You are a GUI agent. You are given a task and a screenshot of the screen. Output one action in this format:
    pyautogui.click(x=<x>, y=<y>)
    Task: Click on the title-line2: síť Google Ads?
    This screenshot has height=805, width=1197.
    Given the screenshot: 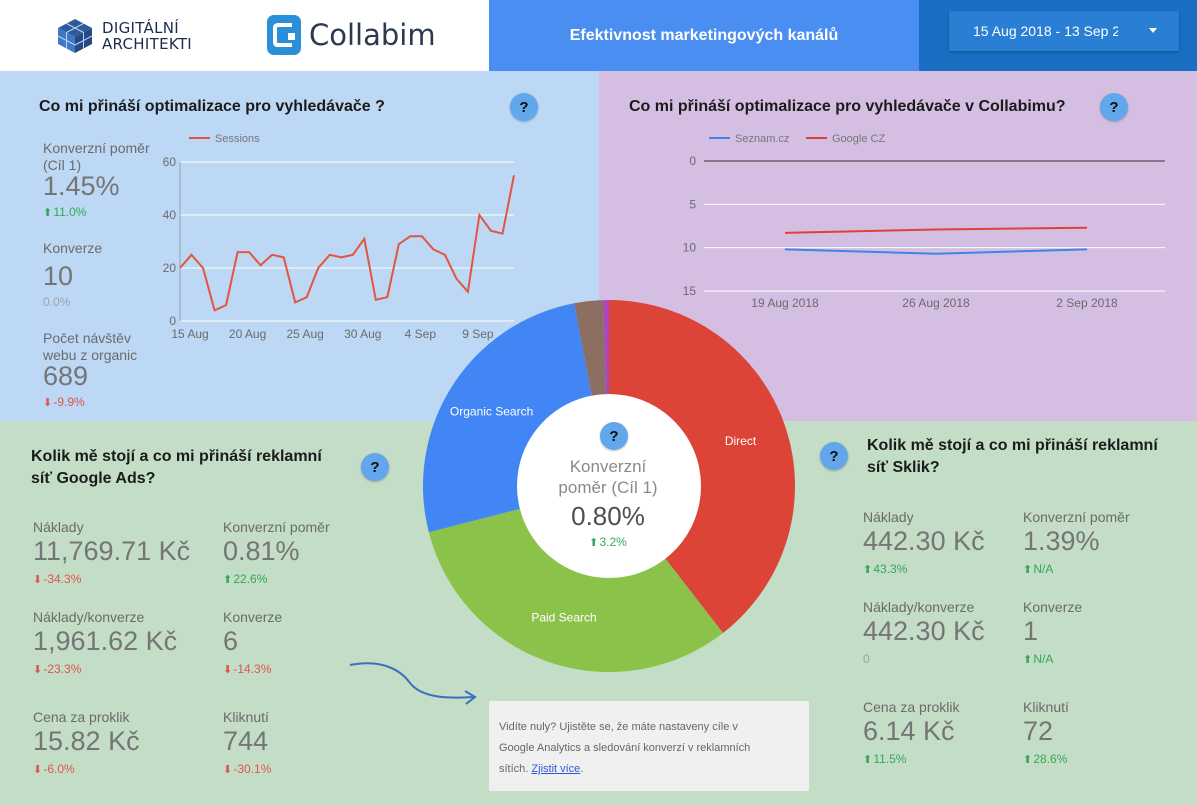 What is the action you would take?
    pyautogui.click(x=93, y=478)
    